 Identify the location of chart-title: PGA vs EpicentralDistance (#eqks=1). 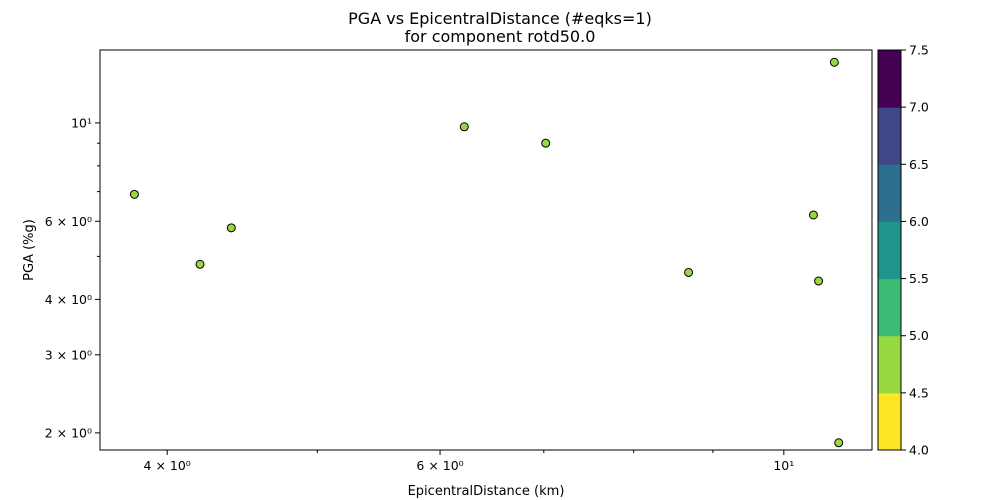
(500, 18).